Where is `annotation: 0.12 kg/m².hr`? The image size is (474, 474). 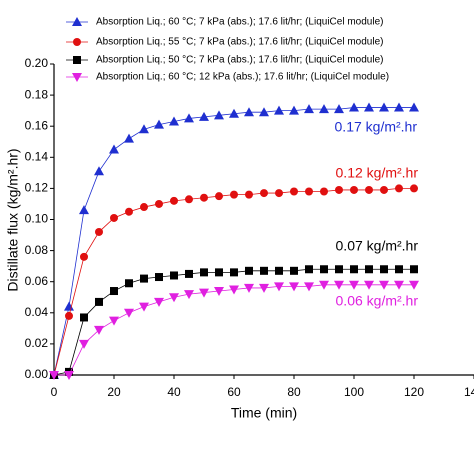
annotation: 0.12 kg/m².hr is located at coordinates (377, 173).